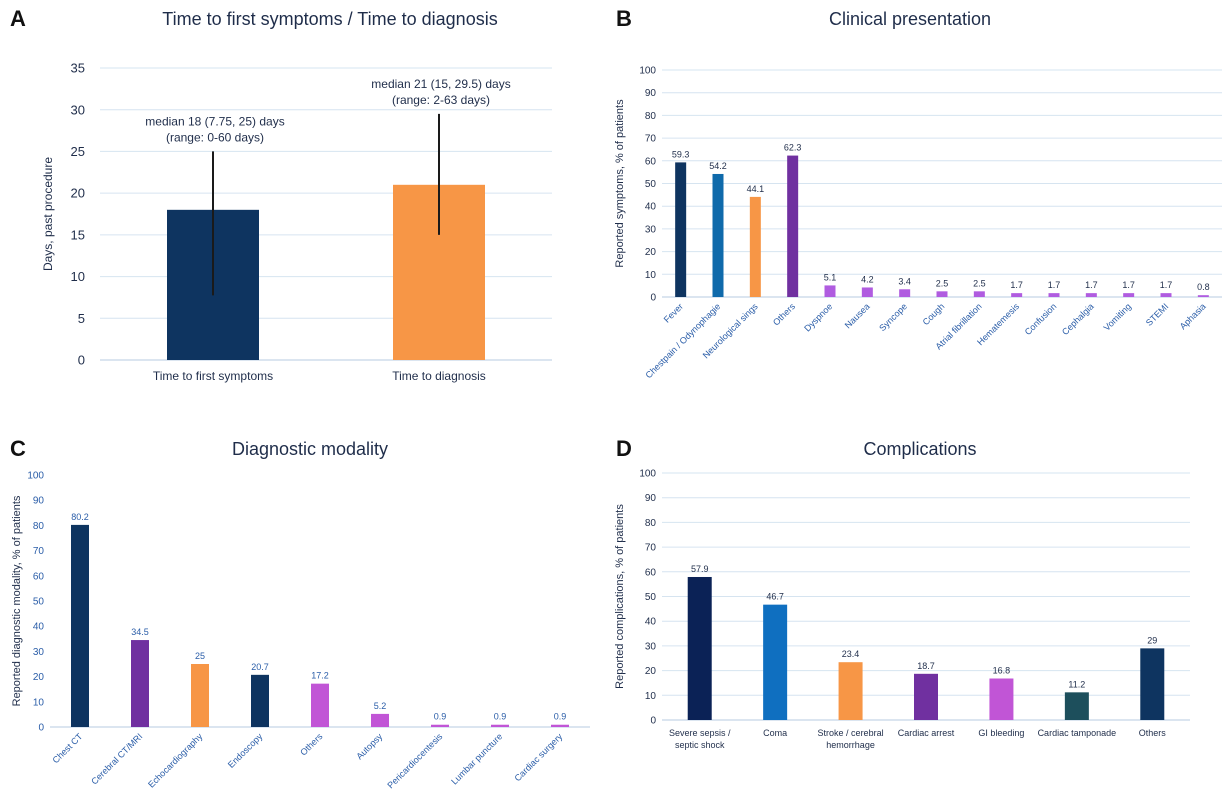  Describe the element at coordinates (651, 646) in the screenshot. I see `panel-d-ytick-label: 30` at that location.